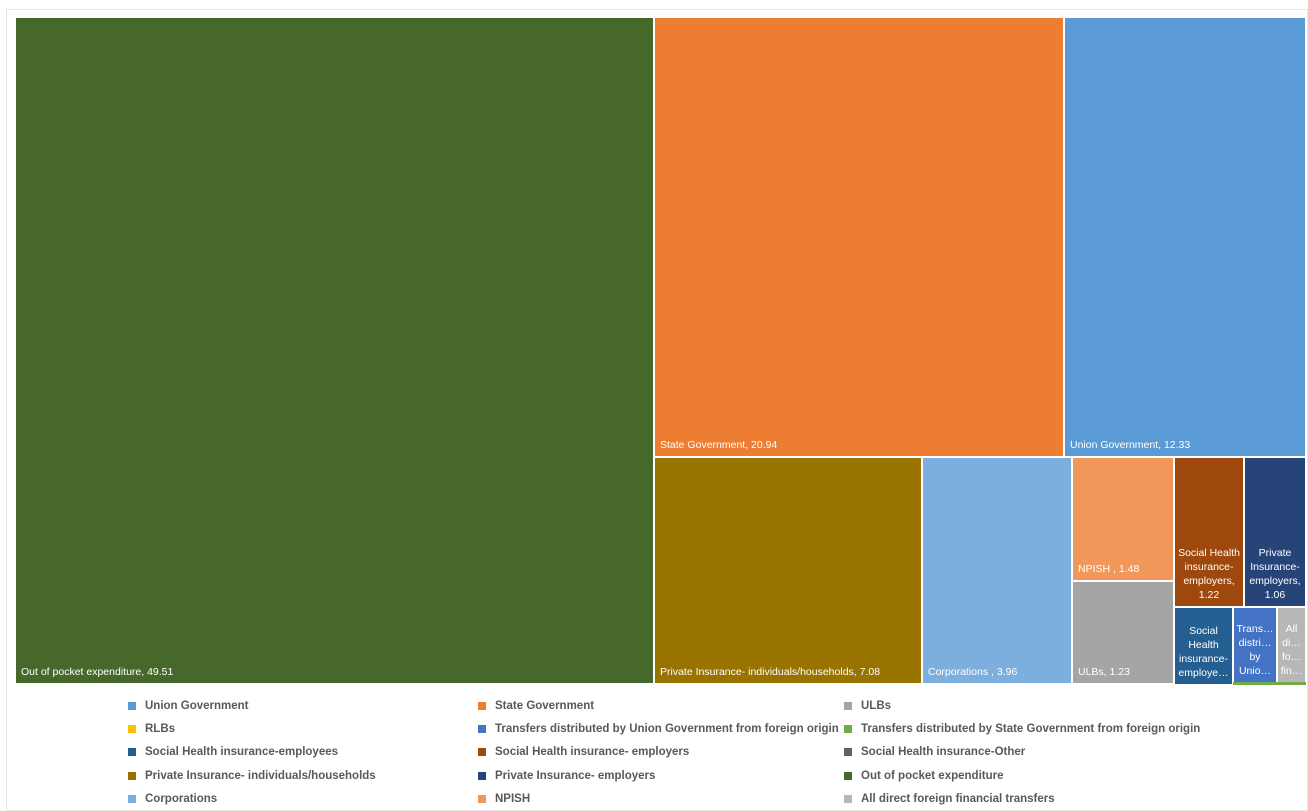  What do you see at coordinates (1209, 574) in the screenshot?
I see `treemap-label-social-health-insurance-employers: Social Health insurance-employers, 1.22` at bounding box center [1209, 574].